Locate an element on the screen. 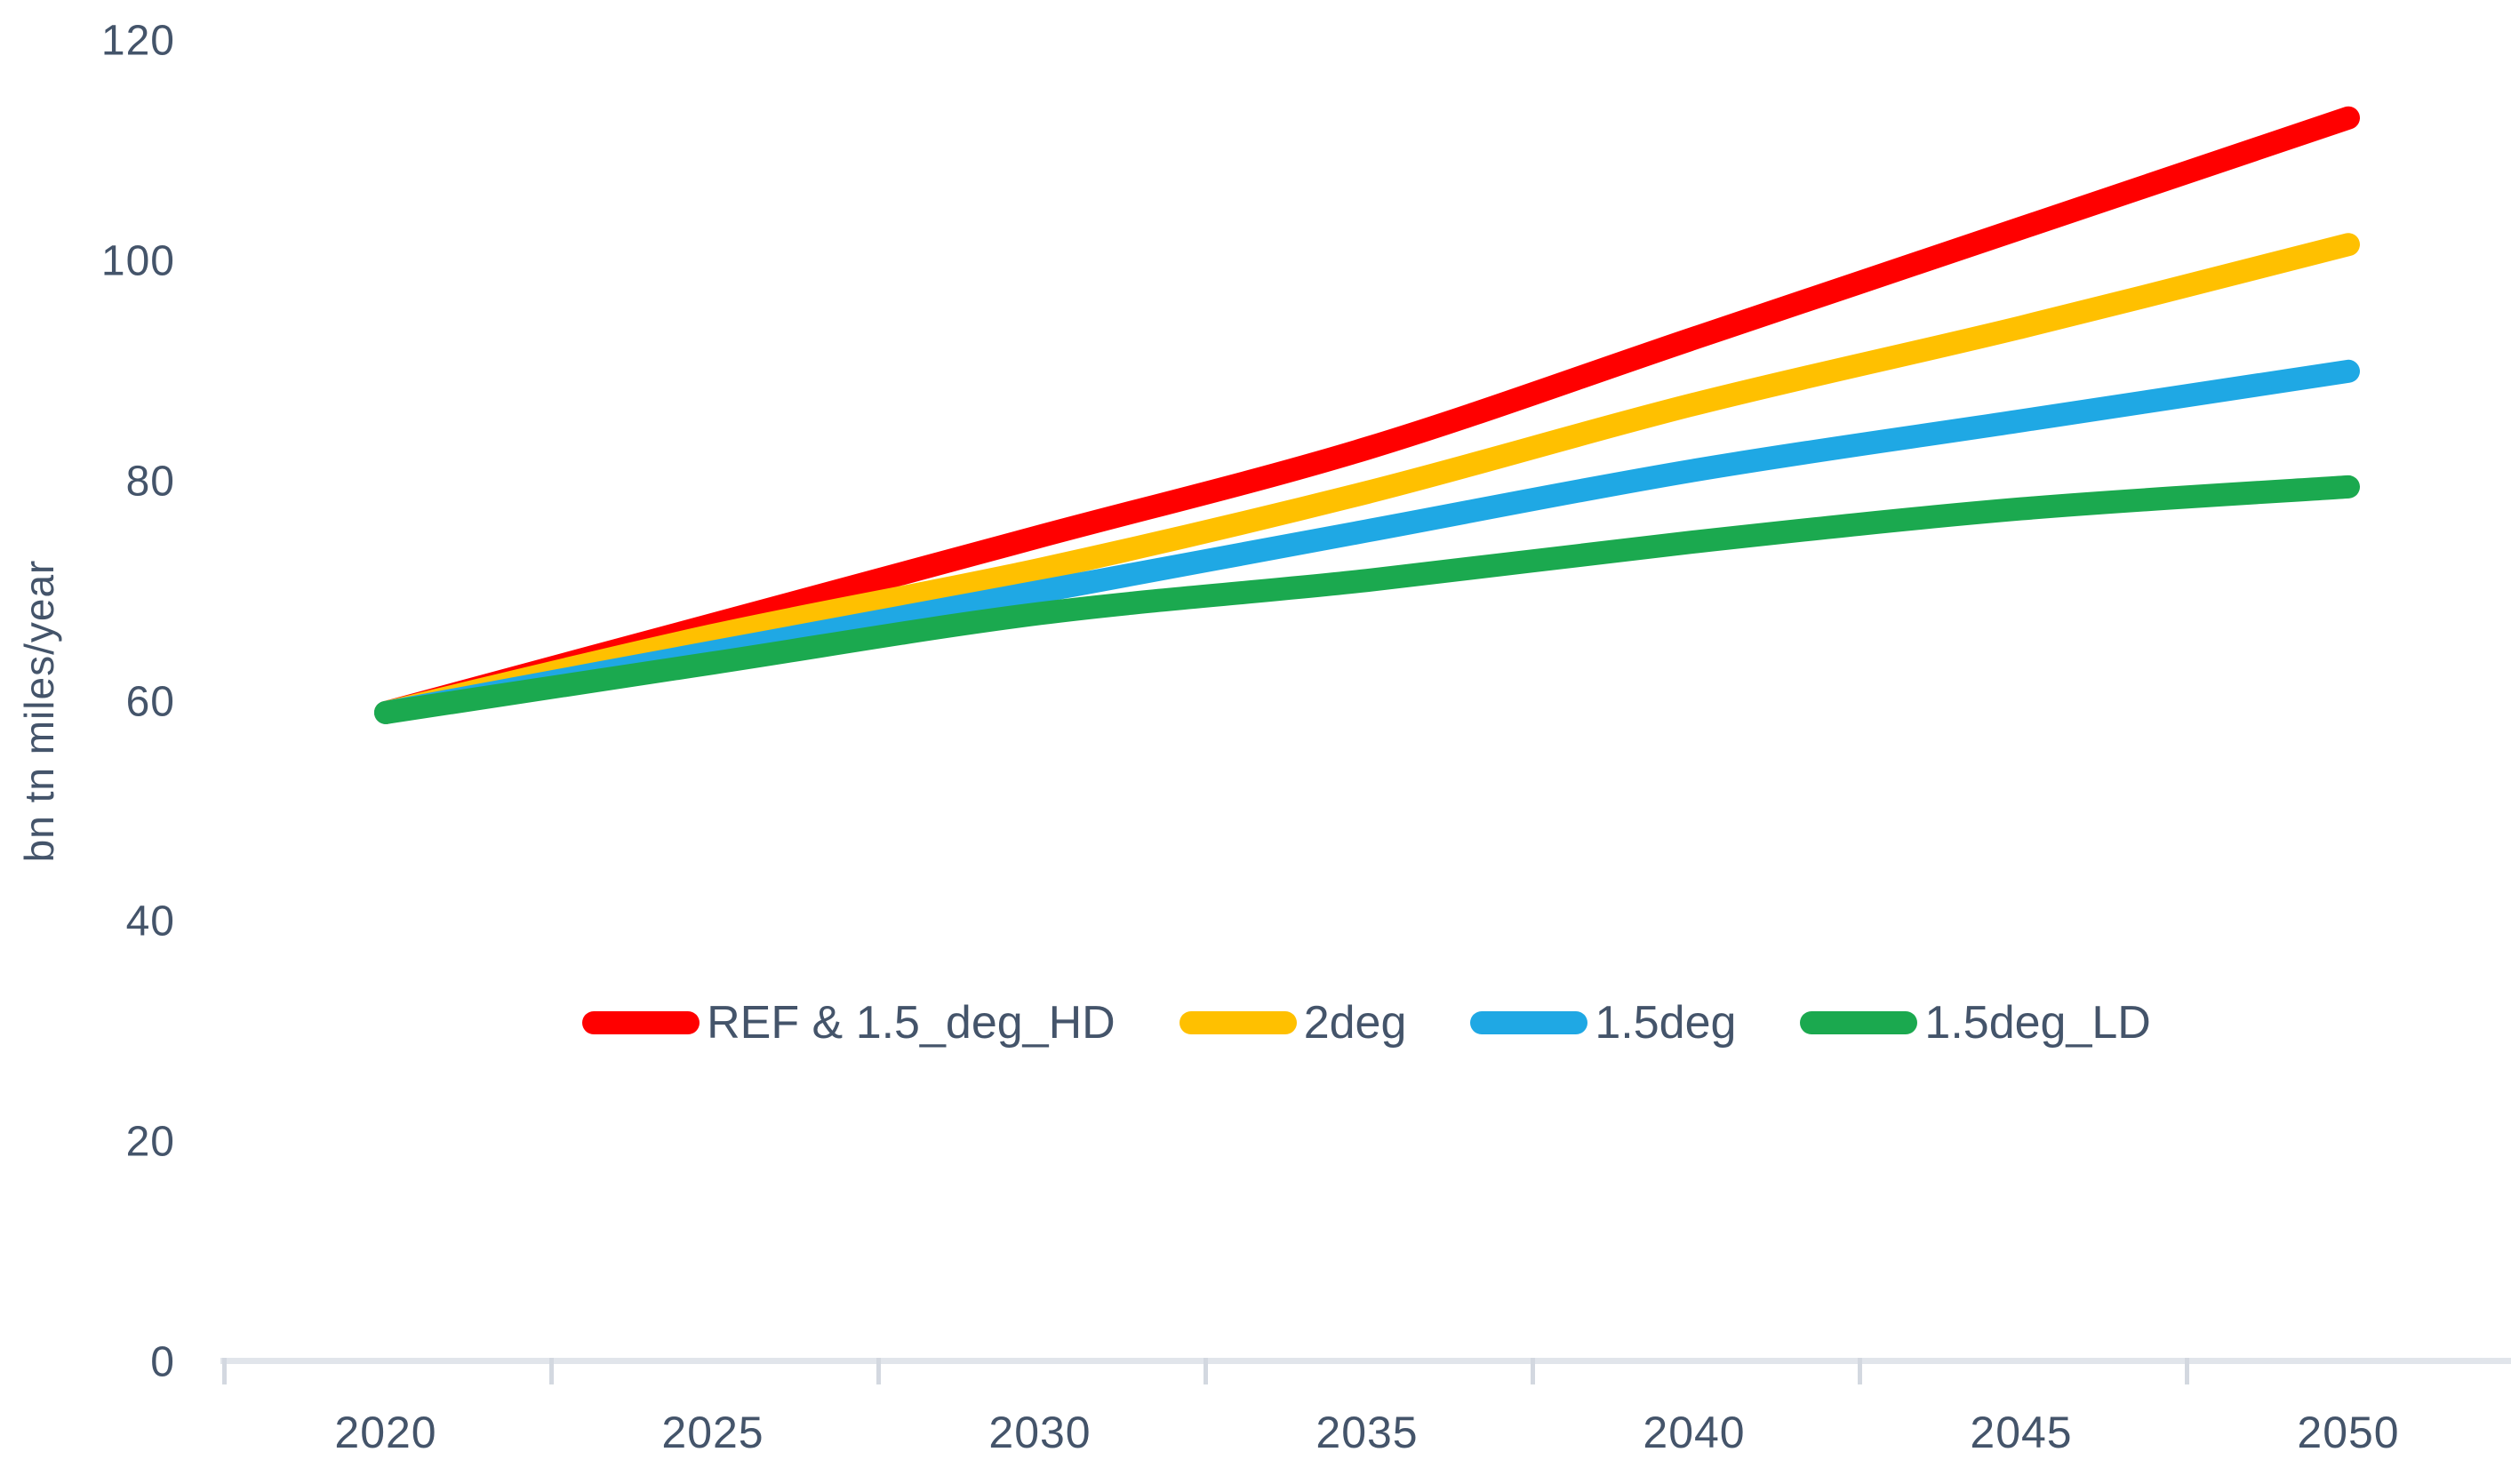  y-tick-label: 60 is located at coordinates (150, 701).